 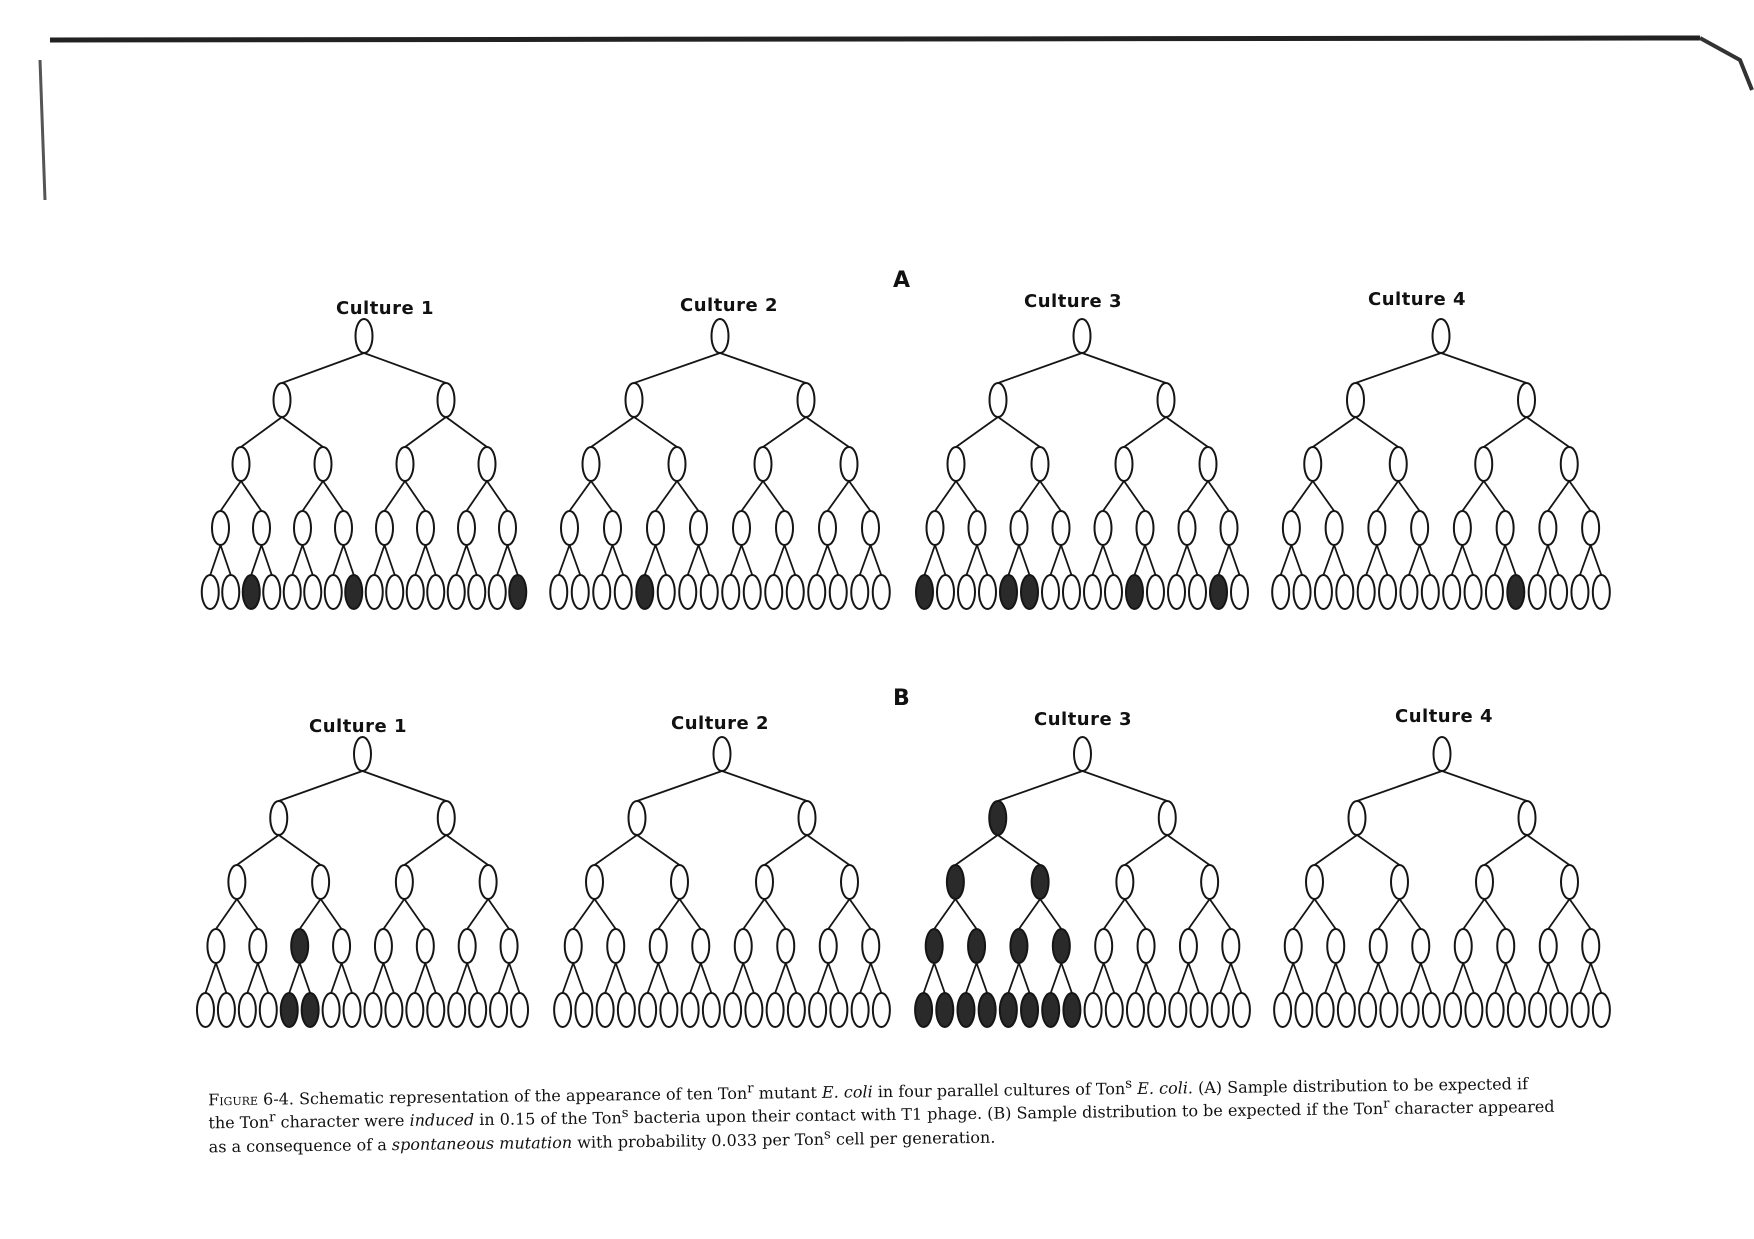 What do you see at coordinates (847, 1092) in the screenshot?
I see `caption-species: E. coli` at bounding box center [847, 1092].